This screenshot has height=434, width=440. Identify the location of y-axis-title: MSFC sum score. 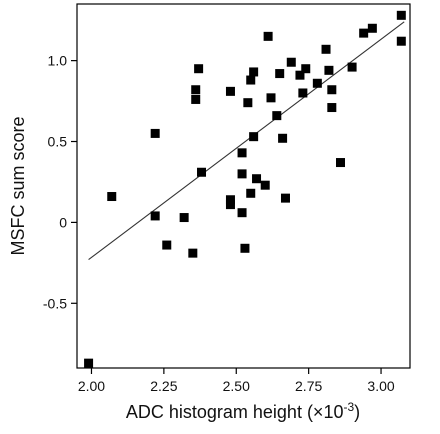
(18, 185).